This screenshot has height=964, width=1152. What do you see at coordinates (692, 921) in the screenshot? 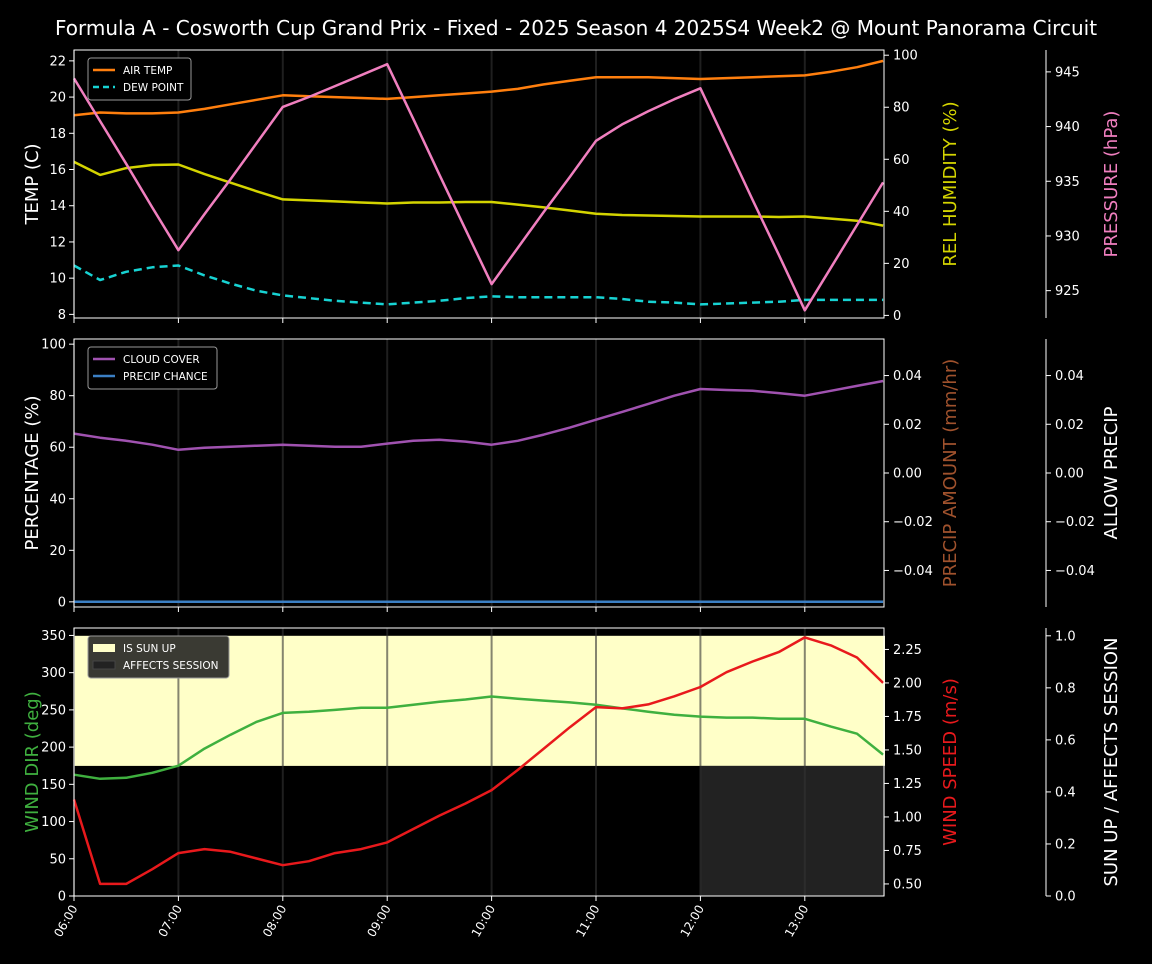
I see `x-tick-label: 12:00` at bounding box center [692, 921].